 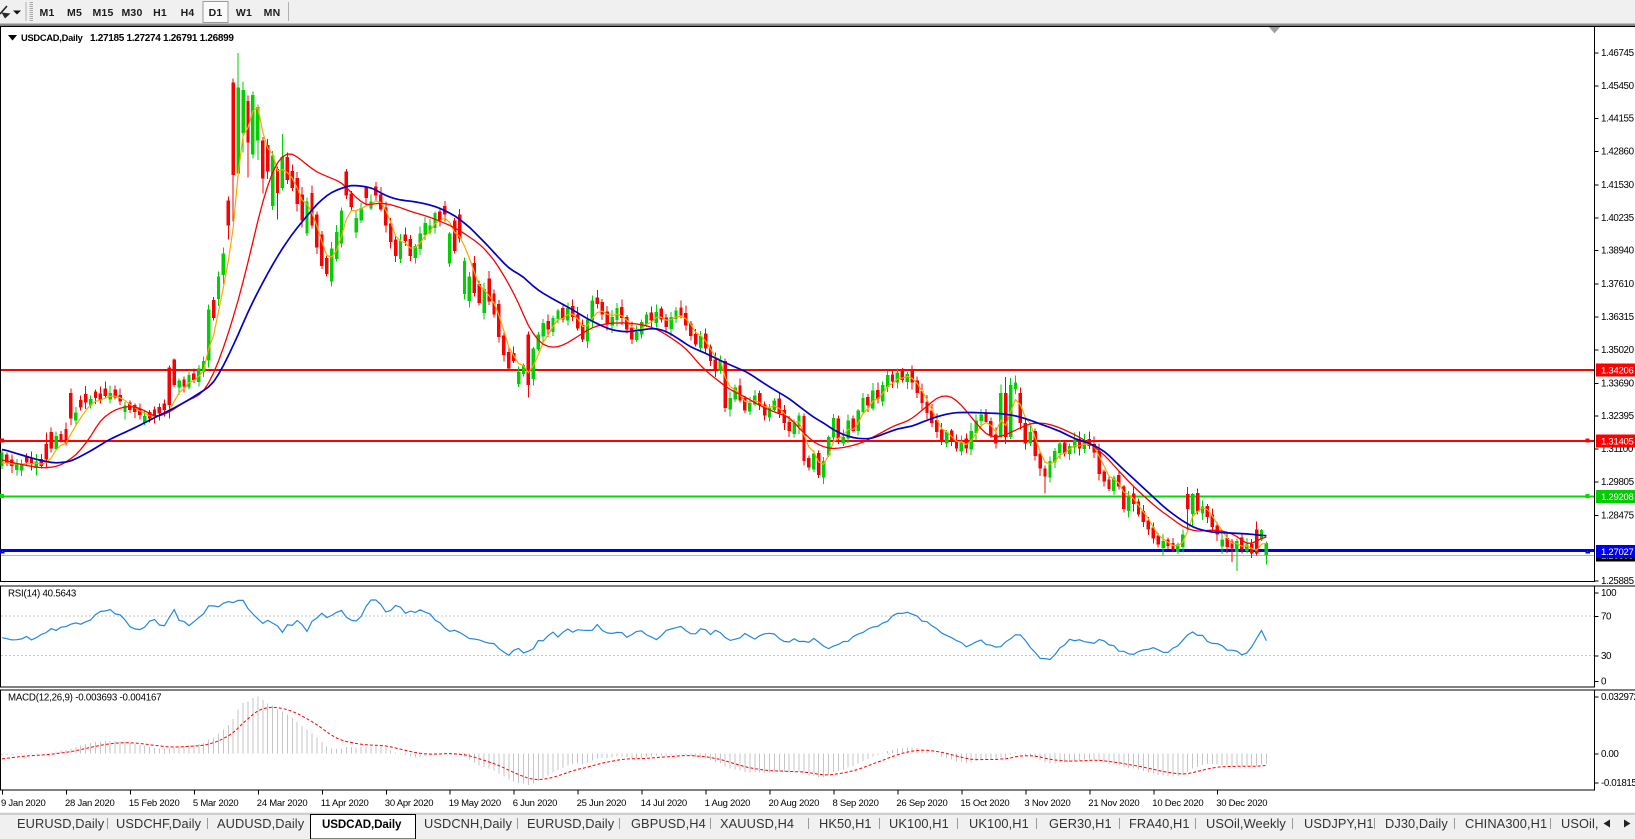 I want to click on svg-text: H1, so click(x=160, y=13).